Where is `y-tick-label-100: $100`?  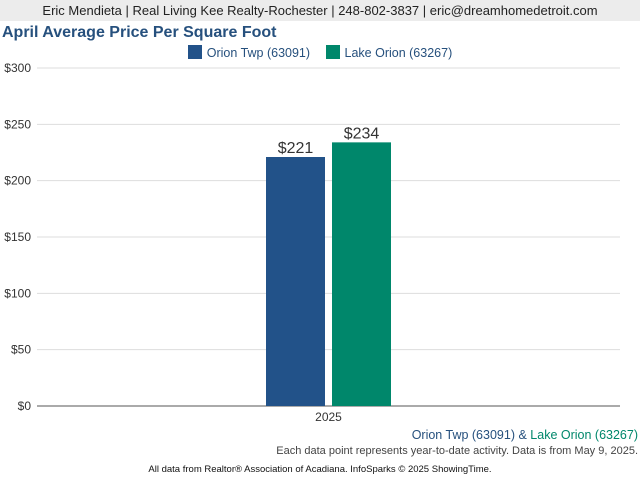
y-tick-label-100: $100 is located at coordinates (17, 293).